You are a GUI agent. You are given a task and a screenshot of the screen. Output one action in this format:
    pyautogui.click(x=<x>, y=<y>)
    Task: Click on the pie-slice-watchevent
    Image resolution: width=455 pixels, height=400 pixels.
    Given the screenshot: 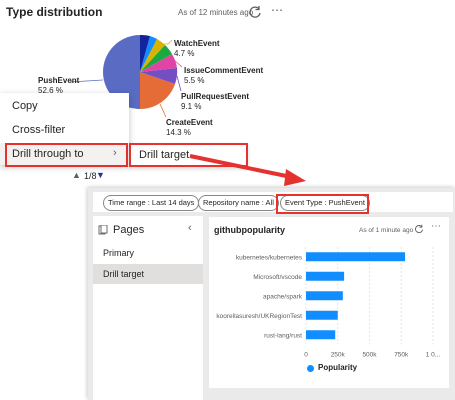 What is the action you would take?
    pyautogui.click(x=152, y=55)
    